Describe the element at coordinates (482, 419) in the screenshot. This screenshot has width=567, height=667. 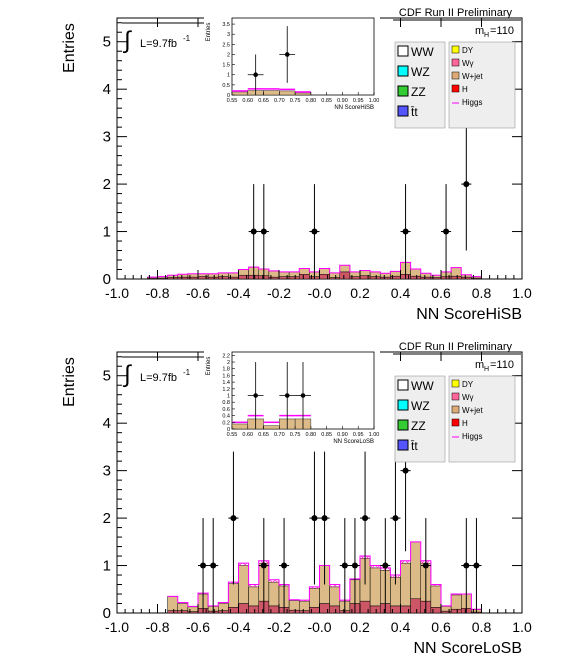
I see `legend-box-right` at that location.